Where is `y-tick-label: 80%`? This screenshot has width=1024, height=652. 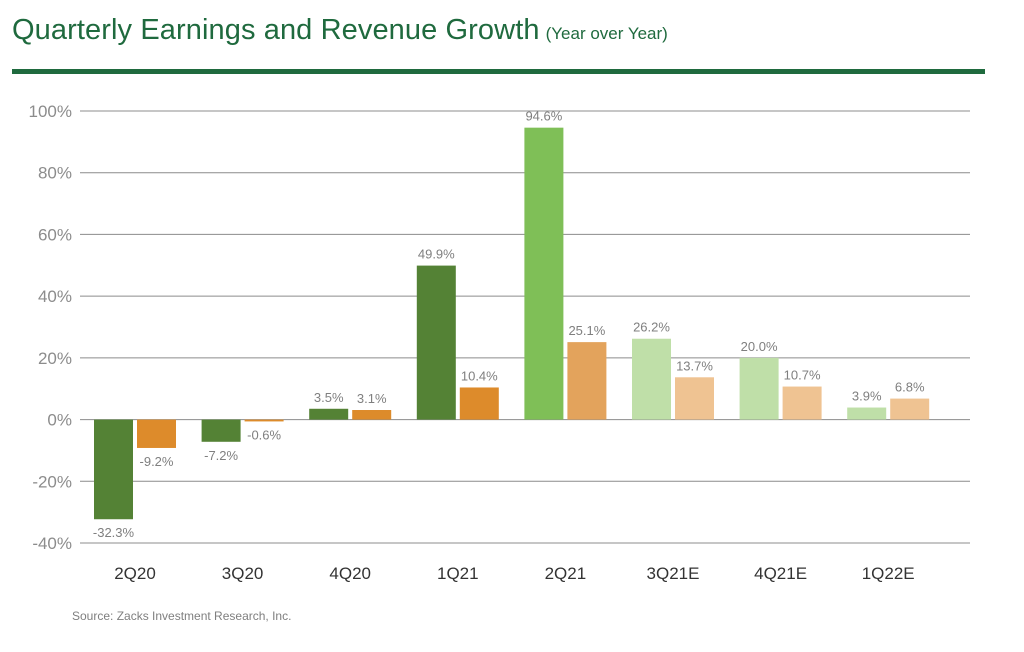 y-tick-label: 80% is located at coordinates (55, 173).